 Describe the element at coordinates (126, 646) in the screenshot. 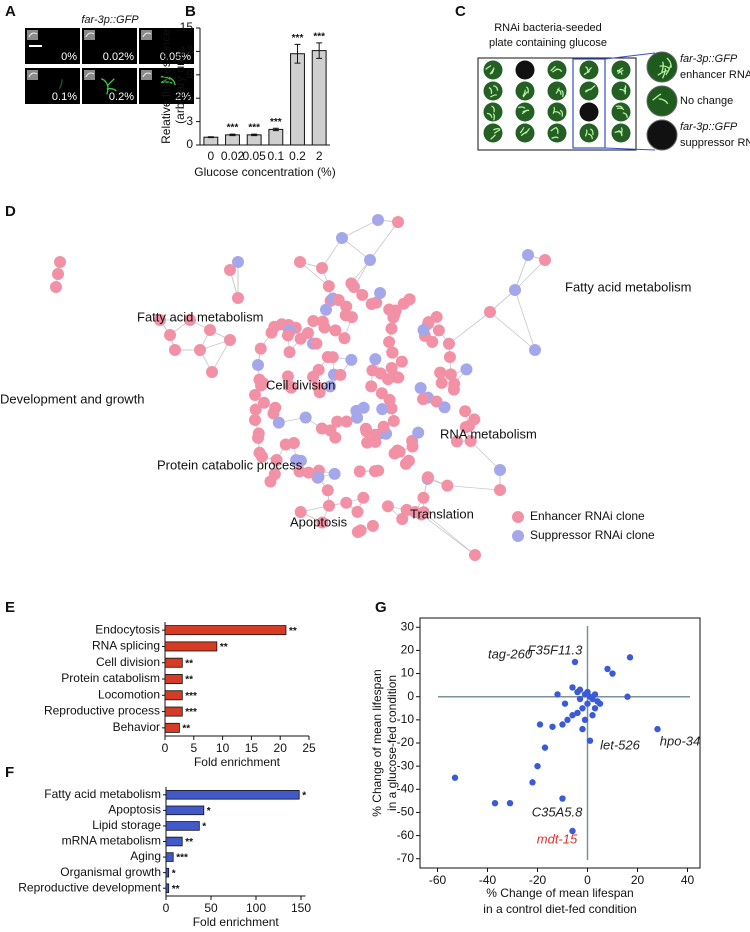

I see `y-tick-label: RNA splicing` at that location.